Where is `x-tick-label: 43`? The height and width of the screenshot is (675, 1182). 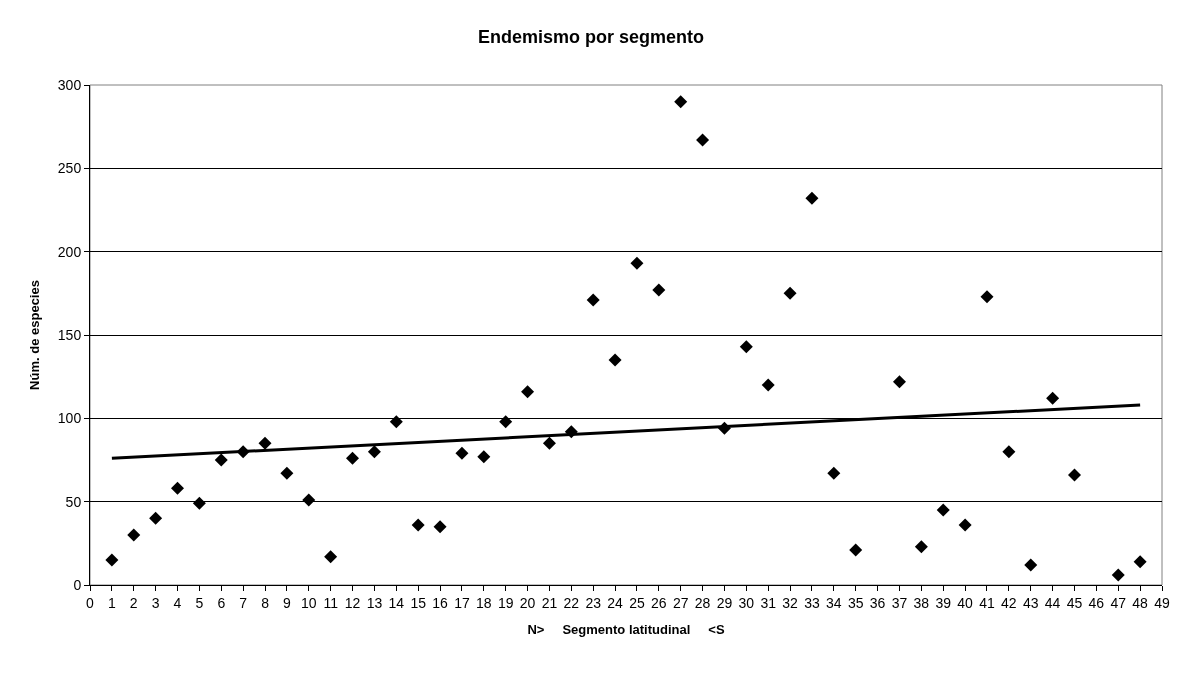 x-tick-label: 43 is located at coordinates (1030, 602).